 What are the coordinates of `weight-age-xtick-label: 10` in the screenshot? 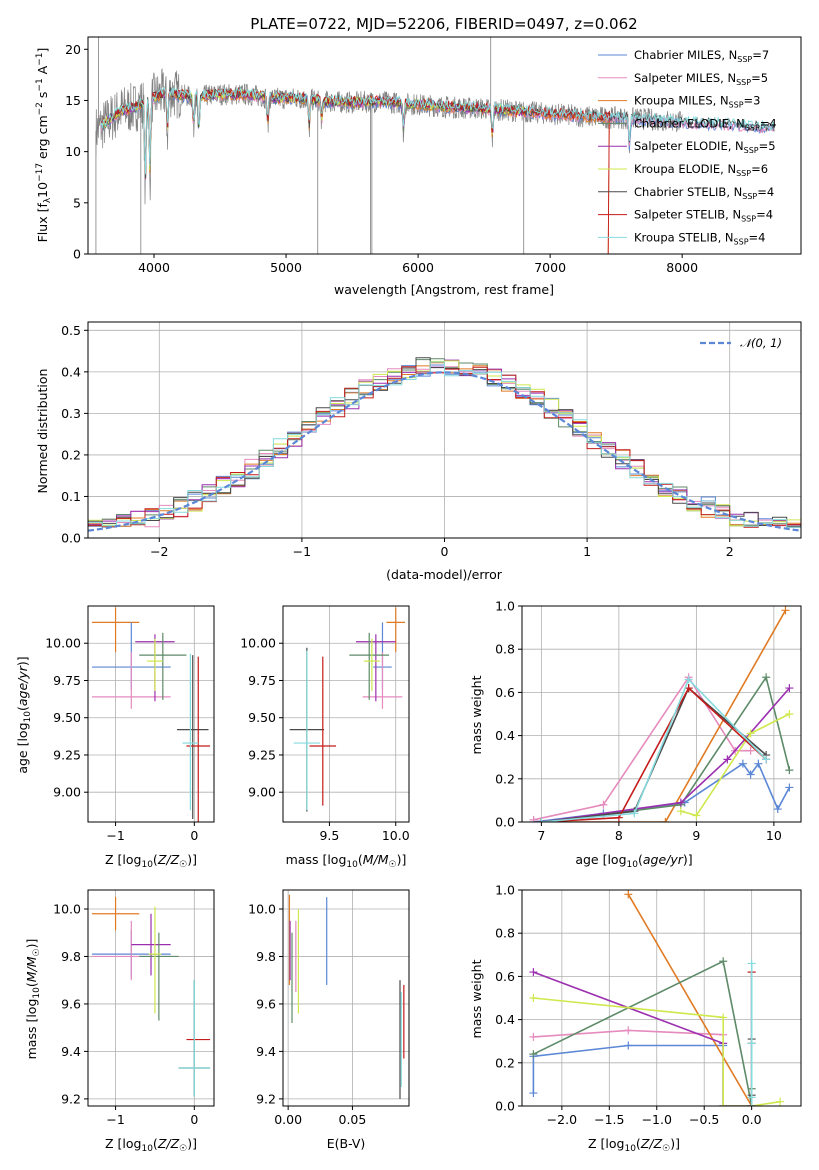 It's located at (774, 835).